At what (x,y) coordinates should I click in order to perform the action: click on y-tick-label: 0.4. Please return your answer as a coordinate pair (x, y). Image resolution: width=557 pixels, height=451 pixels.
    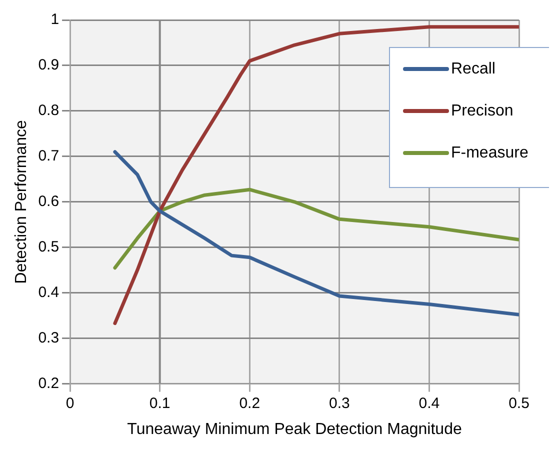
    Looking at the image, I should click on (49, 292).